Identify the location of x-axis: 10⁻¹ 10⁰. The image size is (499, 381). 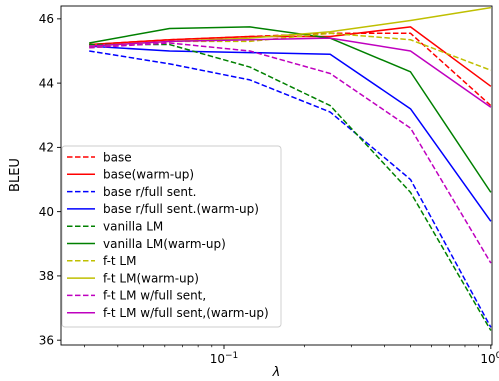
(291, 355).